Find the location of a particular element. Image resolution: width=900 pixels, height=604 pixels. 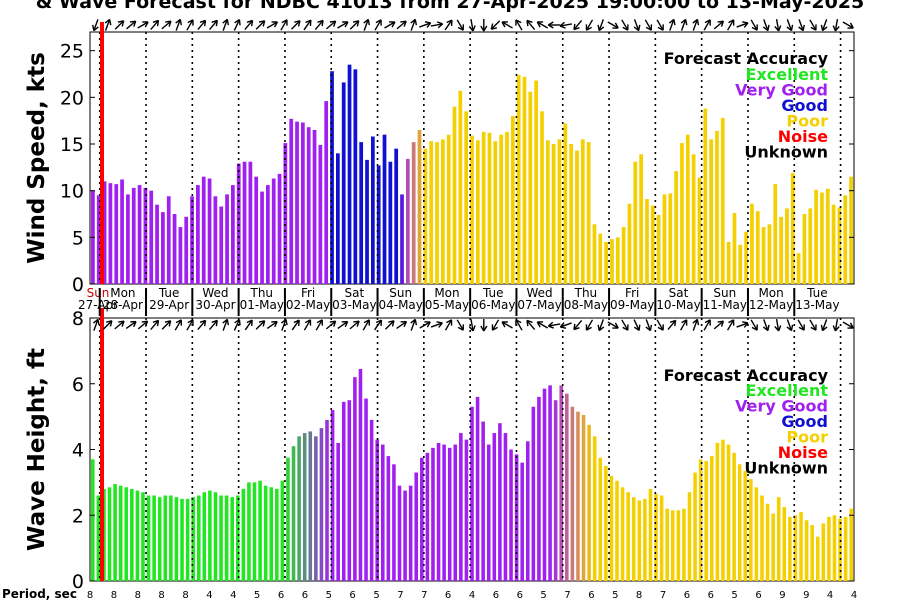

period-value: 5 is located at coordinates (376, 595).